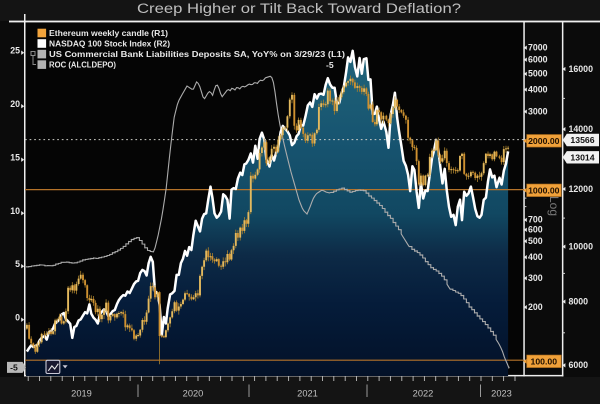 This screenshot has width=600, height=404. I want to click on svg-text: 2022, so click(423, 394).